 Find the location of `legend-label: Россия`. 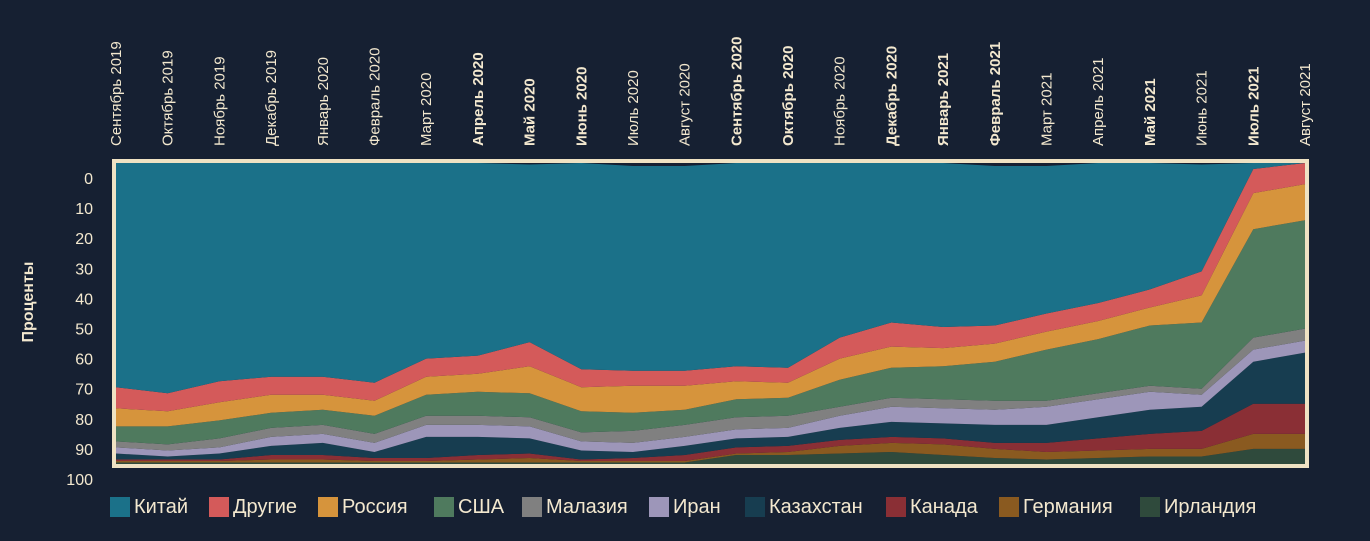

legend-label: Россия is located at coordinates (375, 507).